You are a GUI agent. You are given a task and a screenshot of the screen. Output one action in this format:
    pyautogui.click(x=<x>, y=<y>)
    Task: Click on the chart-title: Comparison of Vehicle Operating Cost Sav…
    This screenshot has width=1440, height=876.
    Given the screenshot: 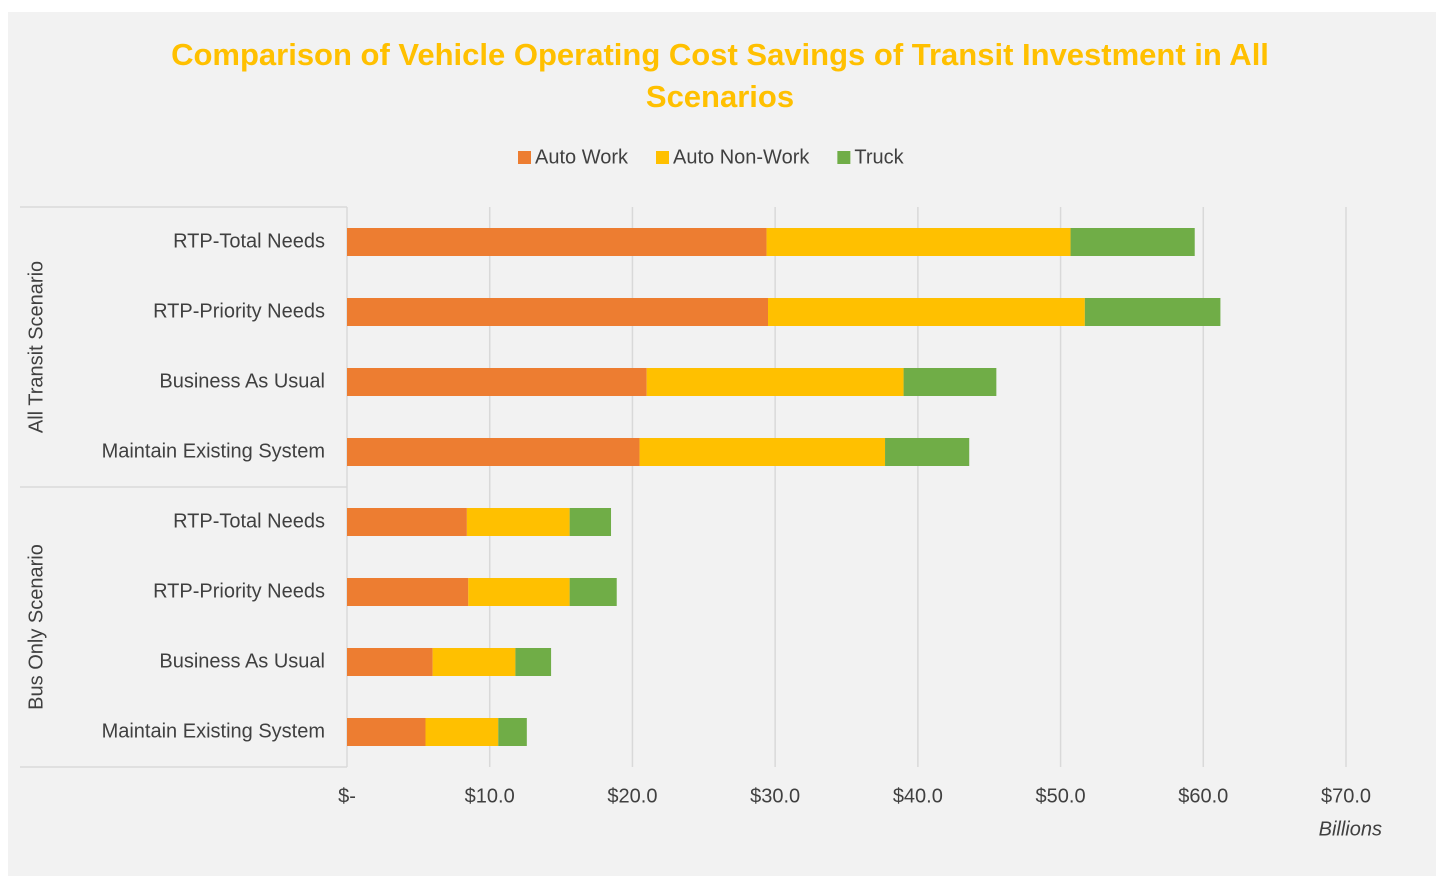 What is the action you would take?
    pyautogui.click(x=720, y=75)
    